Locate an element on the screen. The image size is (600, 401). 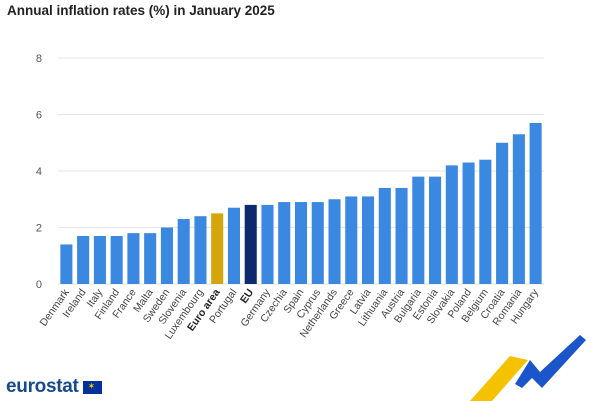
bar-finland is located at coordinates (116, 259).